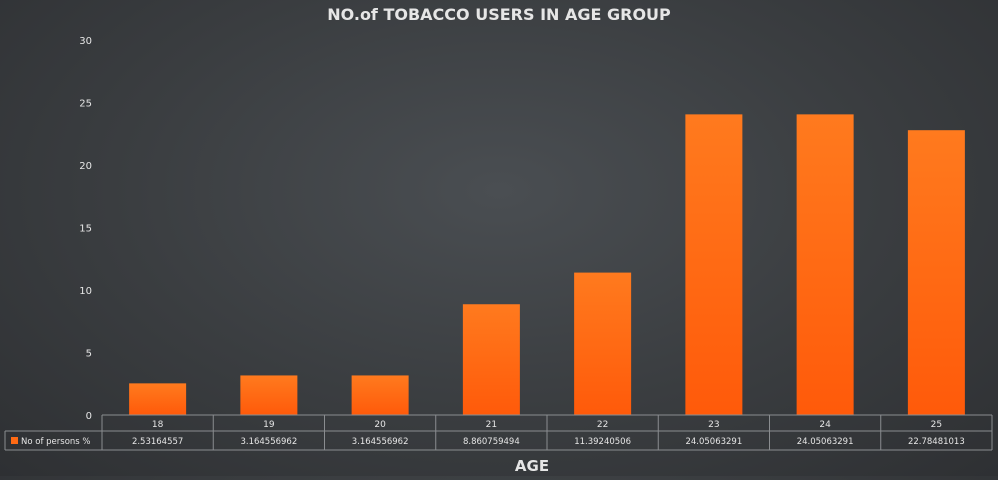 This screenshot has width=998, height=480. Describe the element at coordinates (936, 425) in the screenshot. I see `x-tick-label: 25` at that location.